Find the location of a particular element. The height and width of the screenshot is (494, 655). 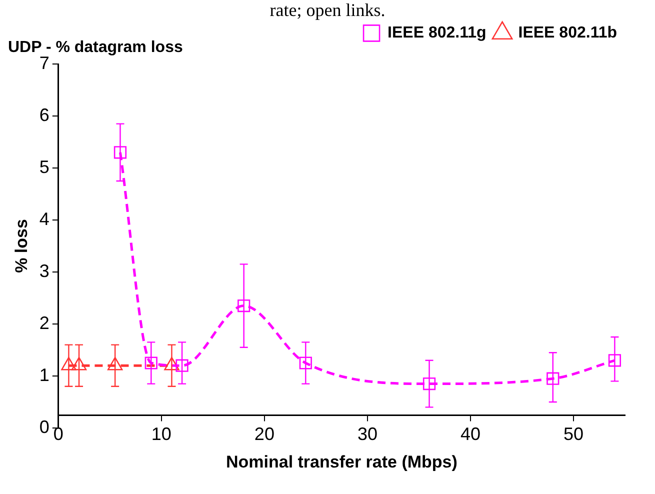

y-tick-label: 5 is located at coordinates (44, 166).